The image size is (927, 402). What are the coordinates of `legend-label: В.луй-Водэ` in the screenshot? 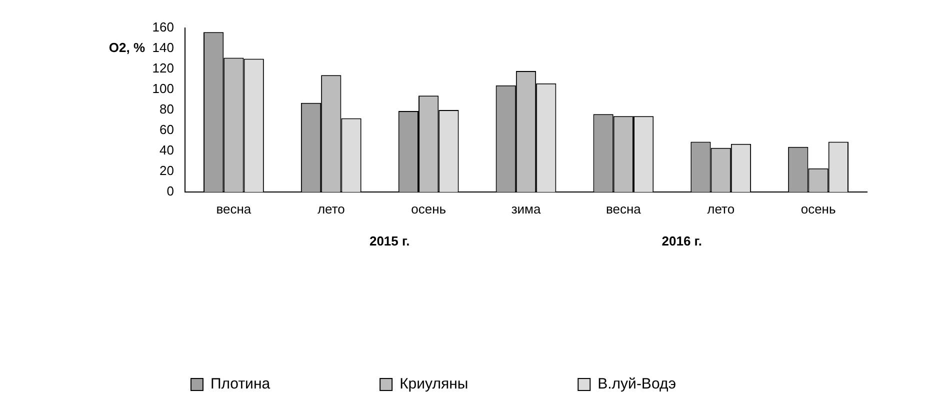 It's located at (637, 384).